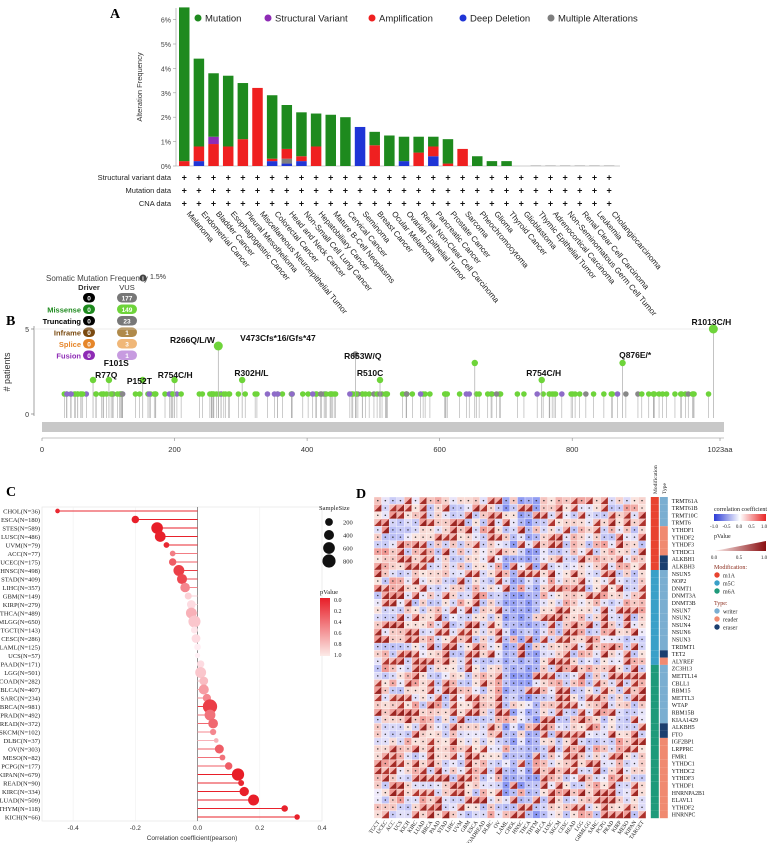  What do you see at coordinates (7, 372) in the screenshot?
I see `lollipop-y-title: # patients` at bounding box center [7, 372].